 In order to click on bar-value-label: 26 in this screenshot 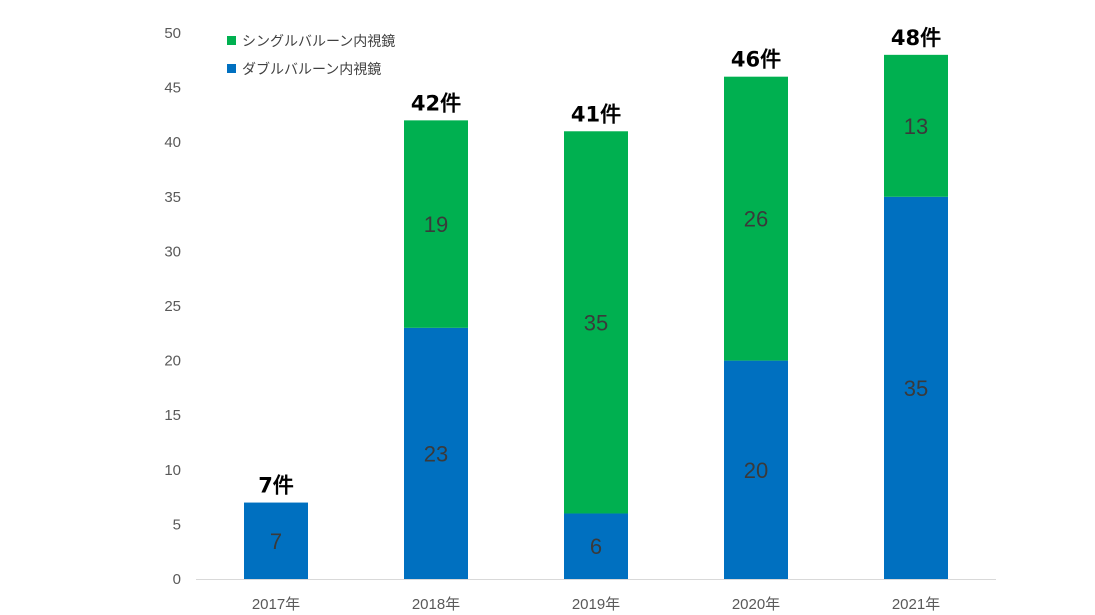, I will do `click(756, 219)`.